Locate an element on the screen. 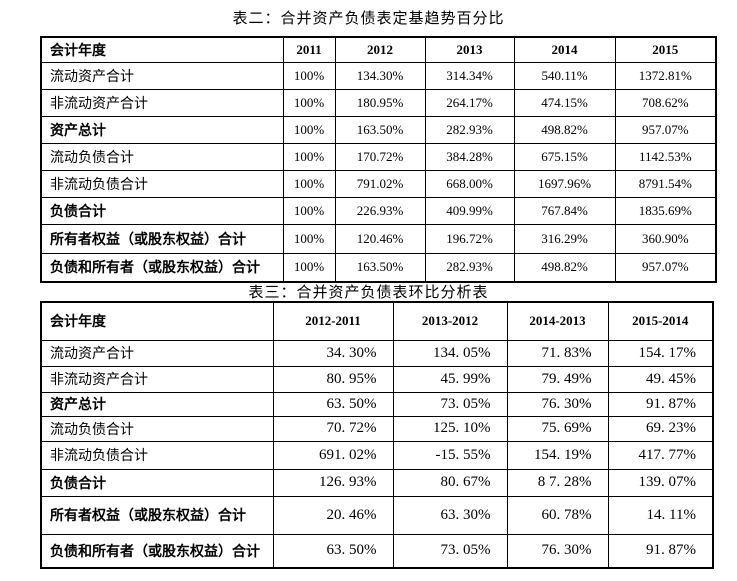 The width and height of the screenshot is (737, 581). value-cell: 154. 17% is located at coordinates (660, 353).